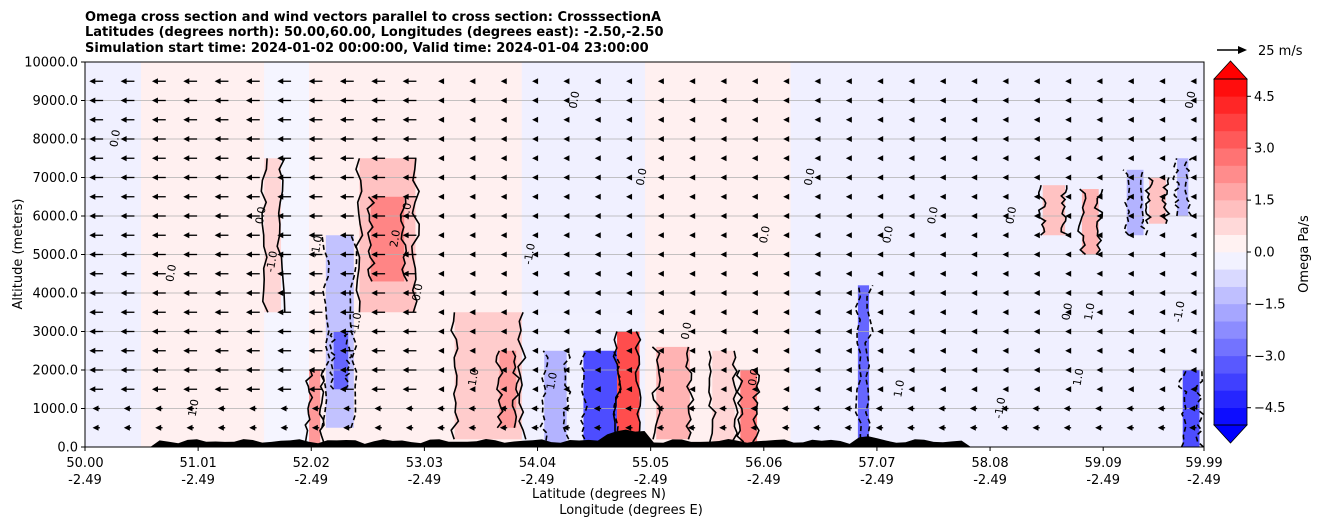 Image resolution: width=1320 pixels, height=526 pixels. What do you see at coordinates (1203, 463) in the screenshot?
I see `x-tick-label-lat-10: 59.99` at bounding box center [1203, 463].